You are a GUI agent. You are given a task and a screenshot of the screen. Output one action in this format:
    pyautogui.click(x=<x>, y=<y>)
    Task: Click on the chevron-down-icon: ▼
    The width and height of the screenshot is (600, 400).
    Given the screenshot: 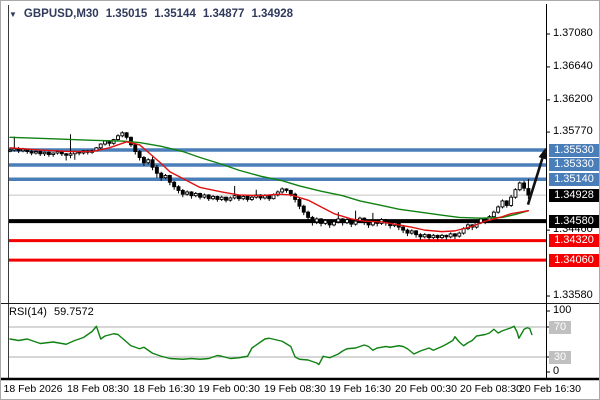 What is the action you would take?
    pyautogui.click(x=13, y=14)
    